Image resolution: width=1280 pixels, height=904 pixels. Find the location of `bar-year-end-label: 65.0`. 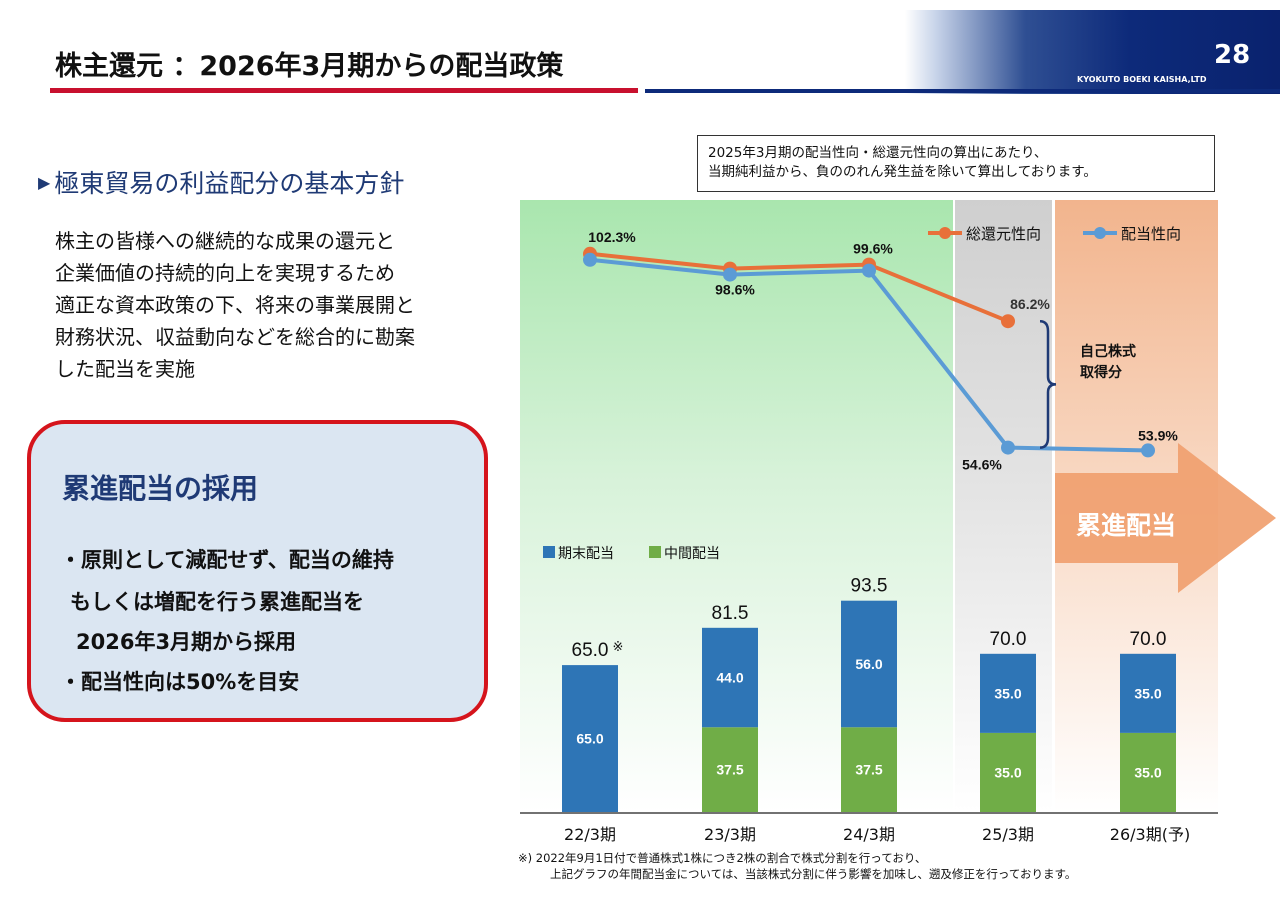

bar-year-end-label: 65.0 is located at coordinates (589, 739).